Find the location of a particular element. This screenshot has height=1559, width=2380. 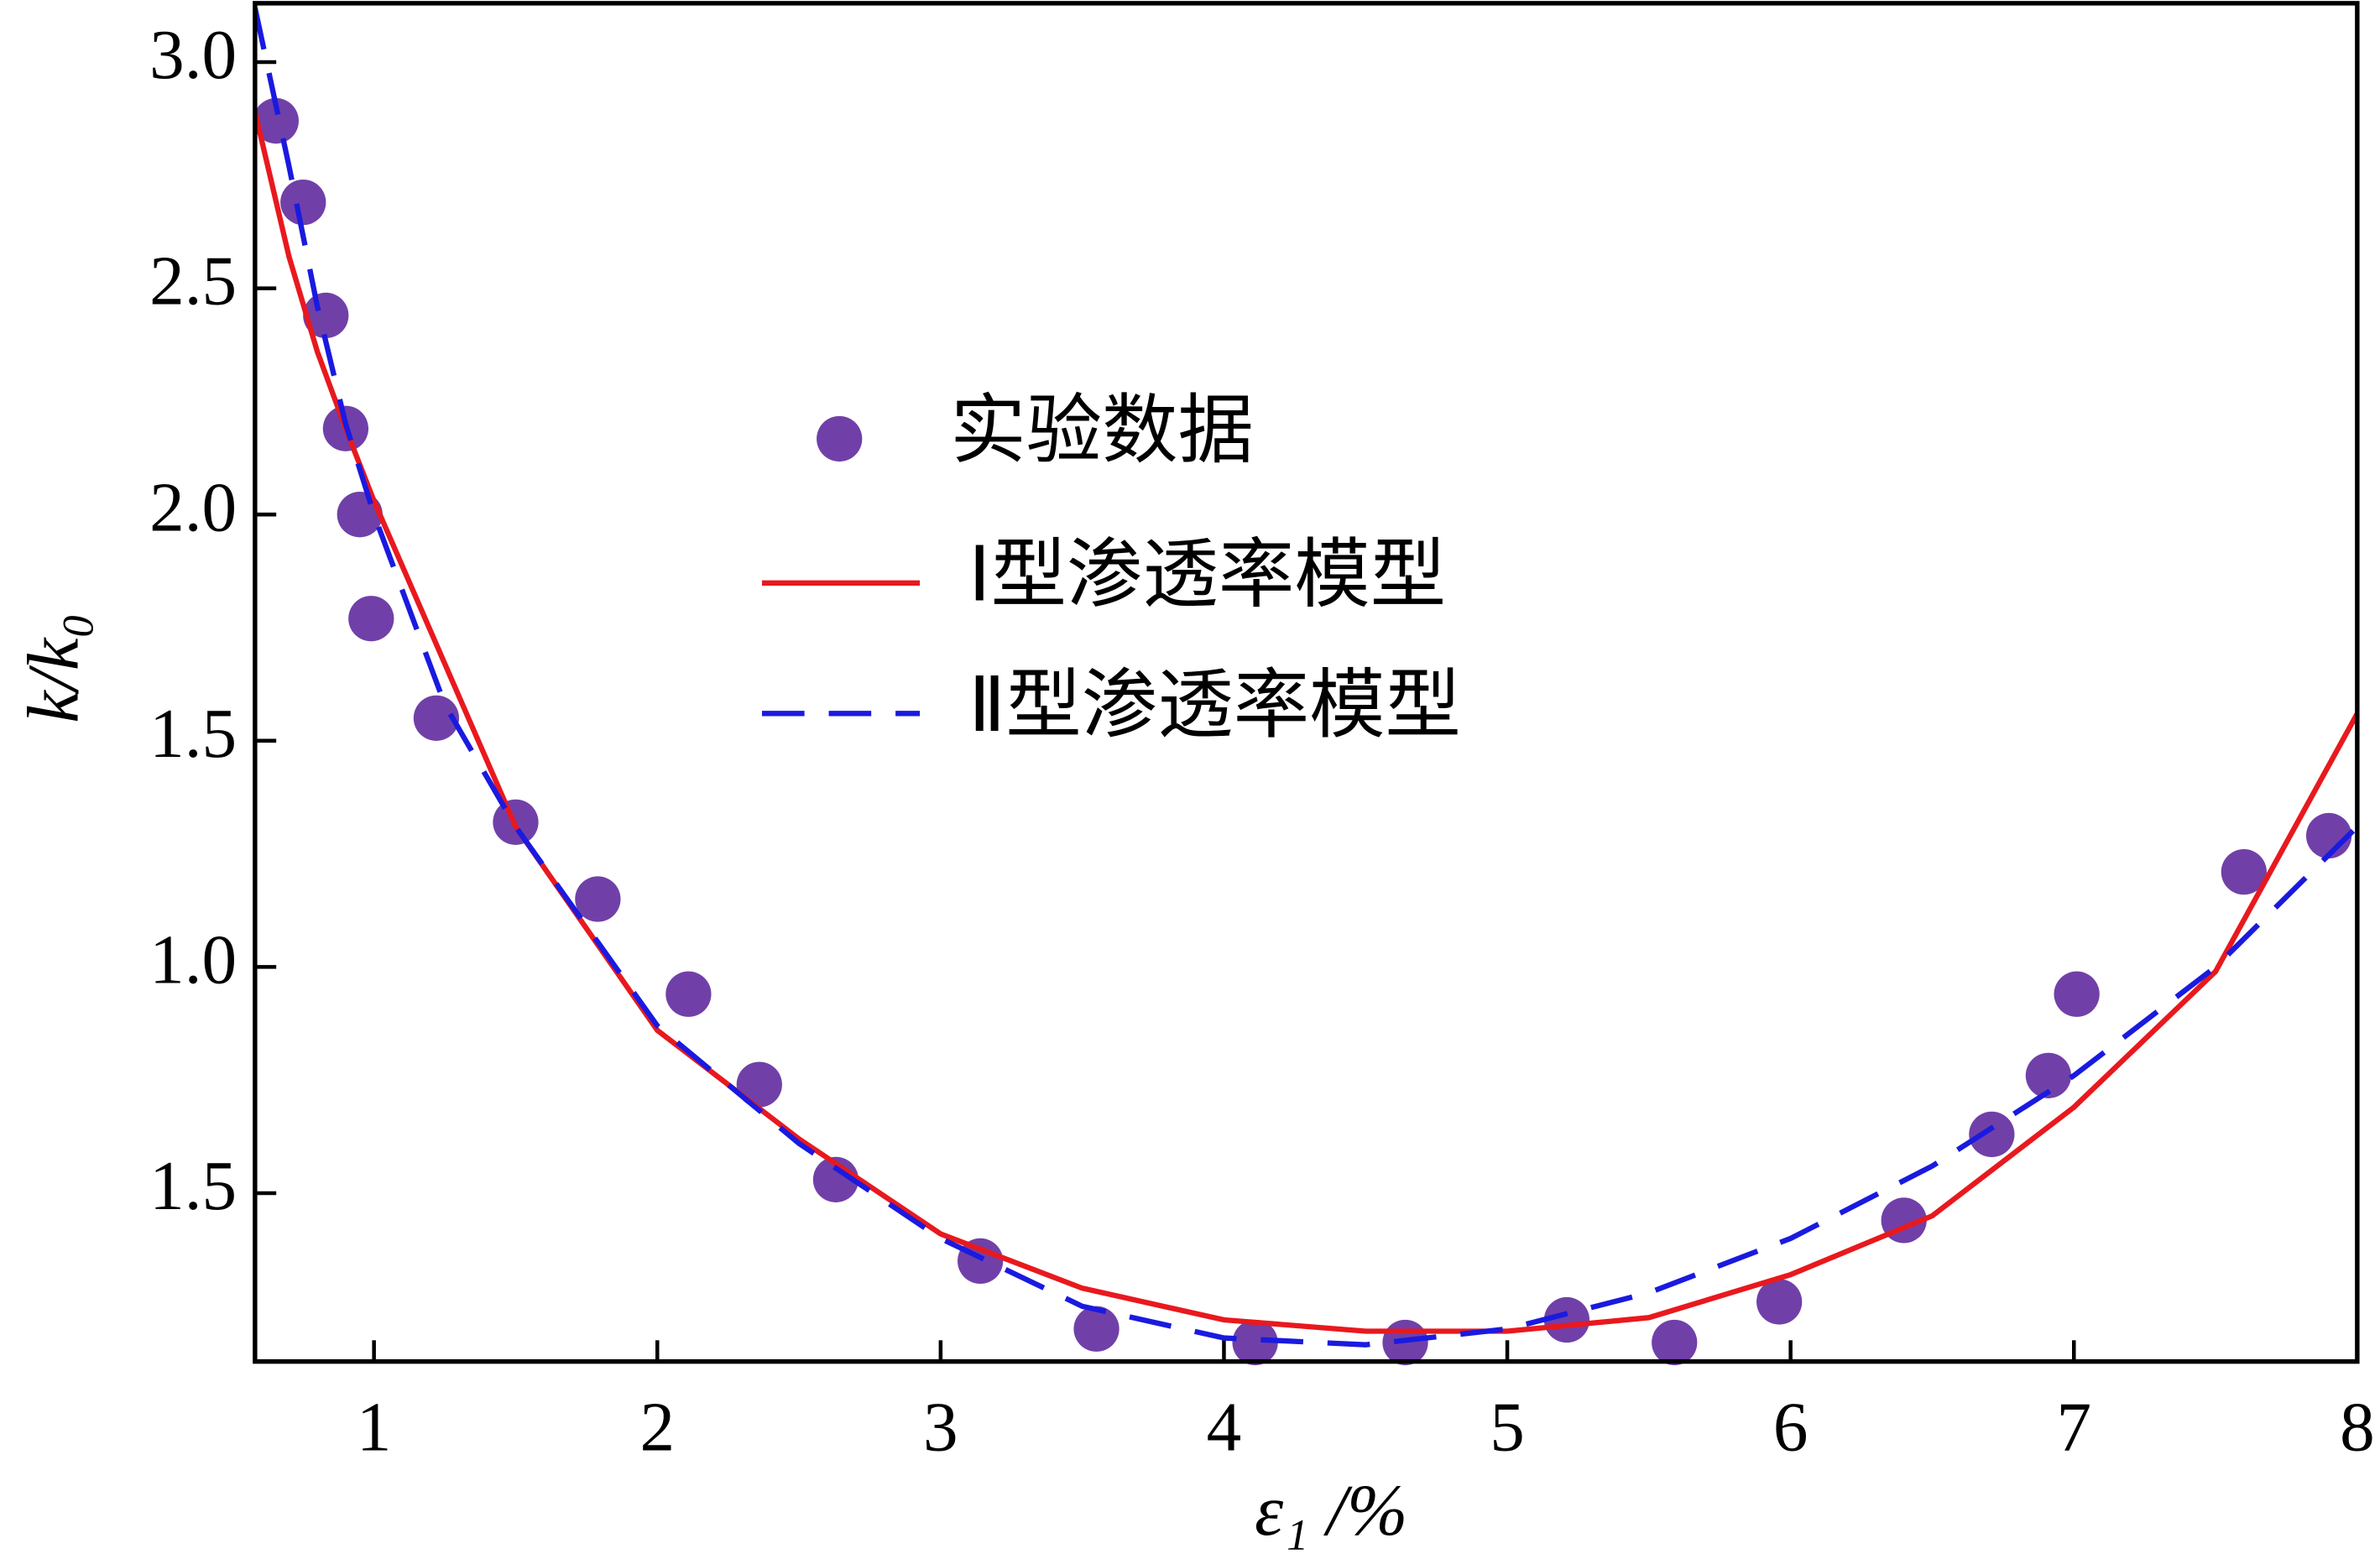

y-tick-label: 2.0 is located at coordinates (193, 506).